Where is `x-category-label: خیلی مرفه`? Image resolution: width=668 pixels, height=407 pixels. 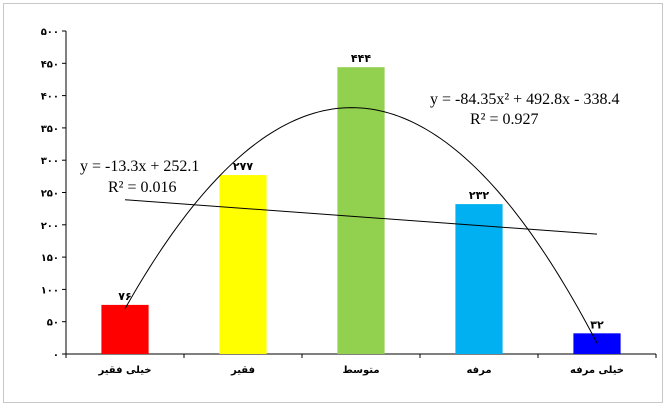 x-category-label: خیلی مرفه is located at coordinates (597, 370).